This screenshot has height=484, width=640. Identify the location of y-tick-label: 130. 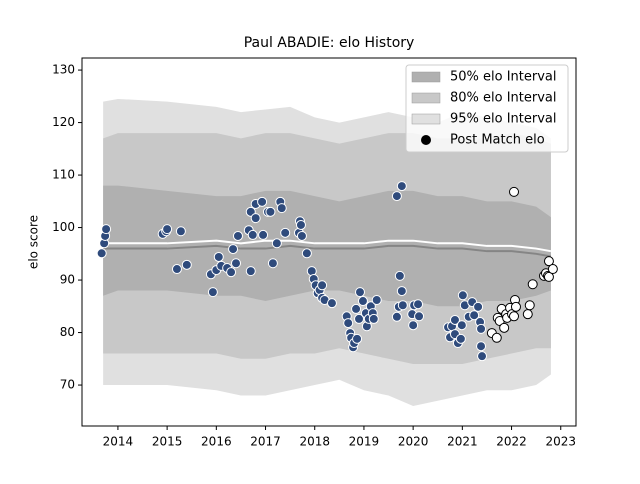
(63, 70).